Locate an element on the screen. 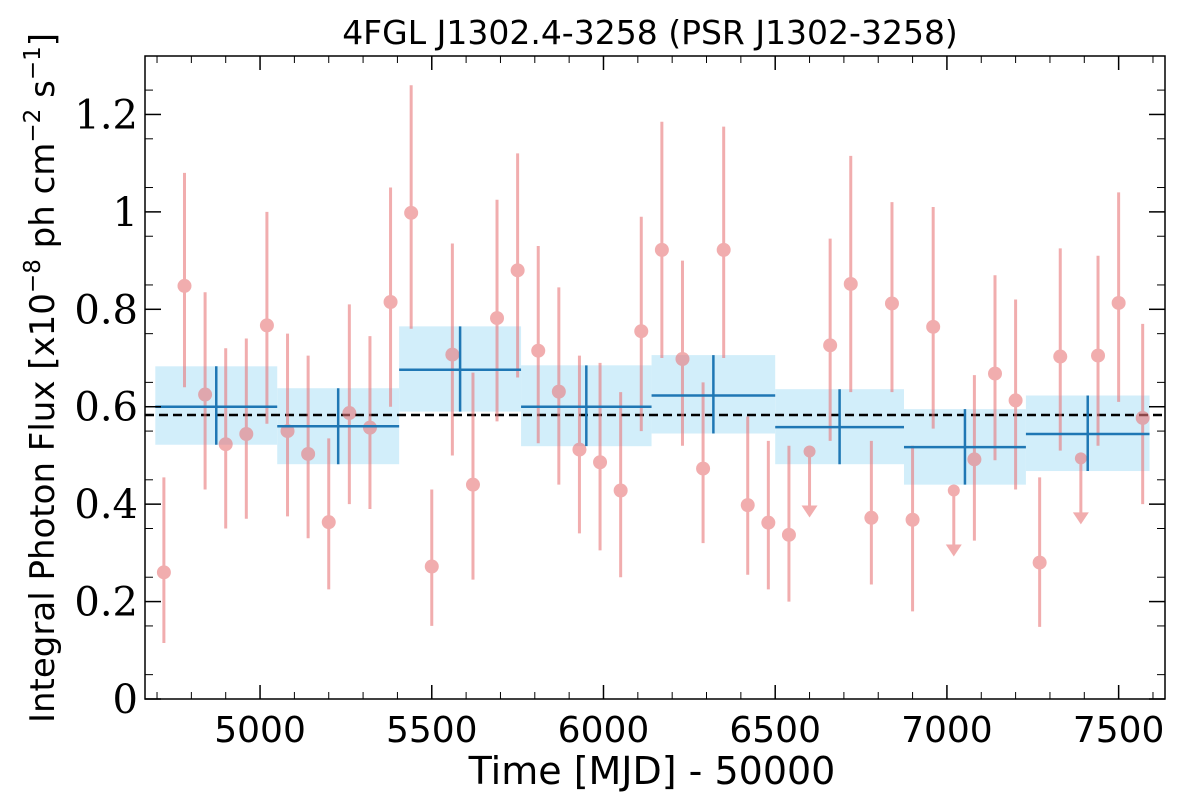  chart-title: 4FGL J1302.4-3258 (PSR J1302-3258) is located at coordinates (650, 32).